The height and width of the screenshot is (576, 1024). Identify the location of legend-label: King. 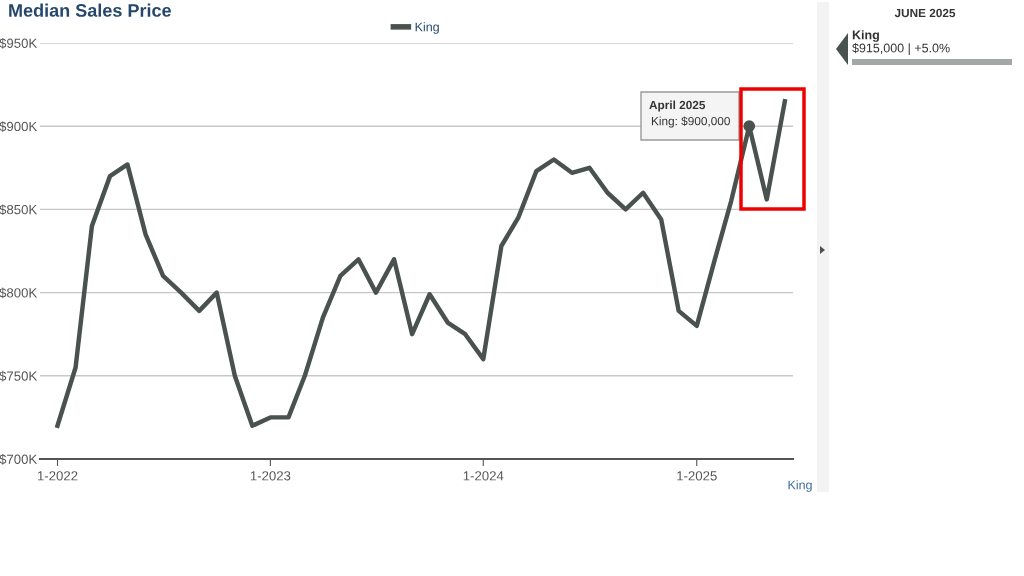
(427, 28).